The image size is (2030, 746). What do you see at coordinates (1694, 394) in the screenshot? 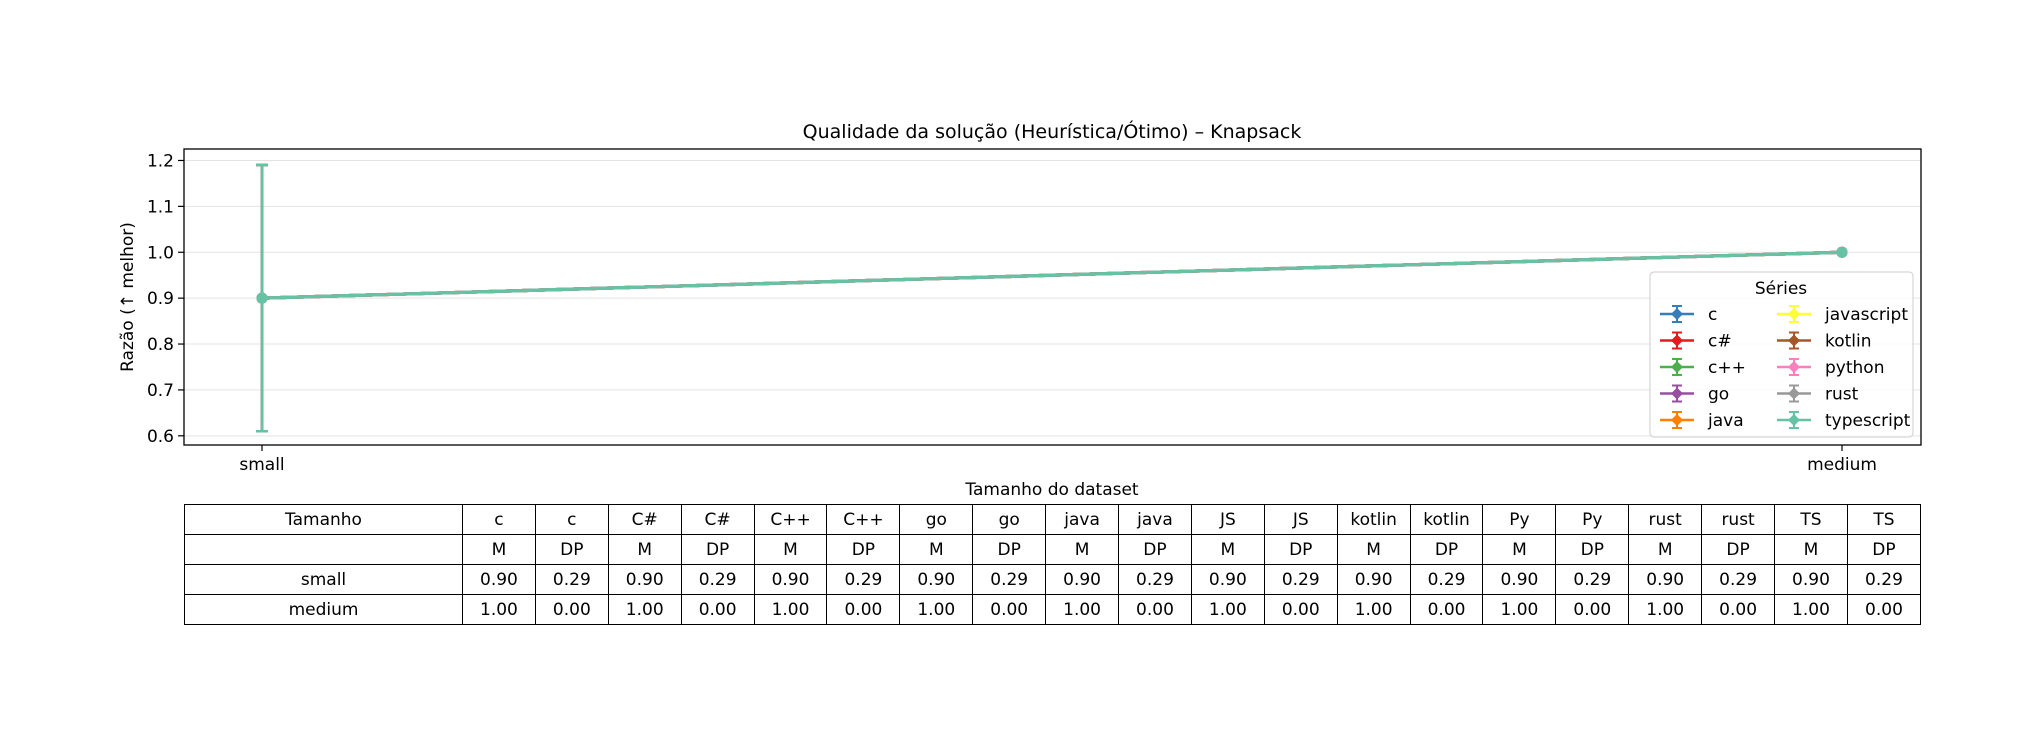
I see `legend-item-go: go` at bounding box center [1694, 394].